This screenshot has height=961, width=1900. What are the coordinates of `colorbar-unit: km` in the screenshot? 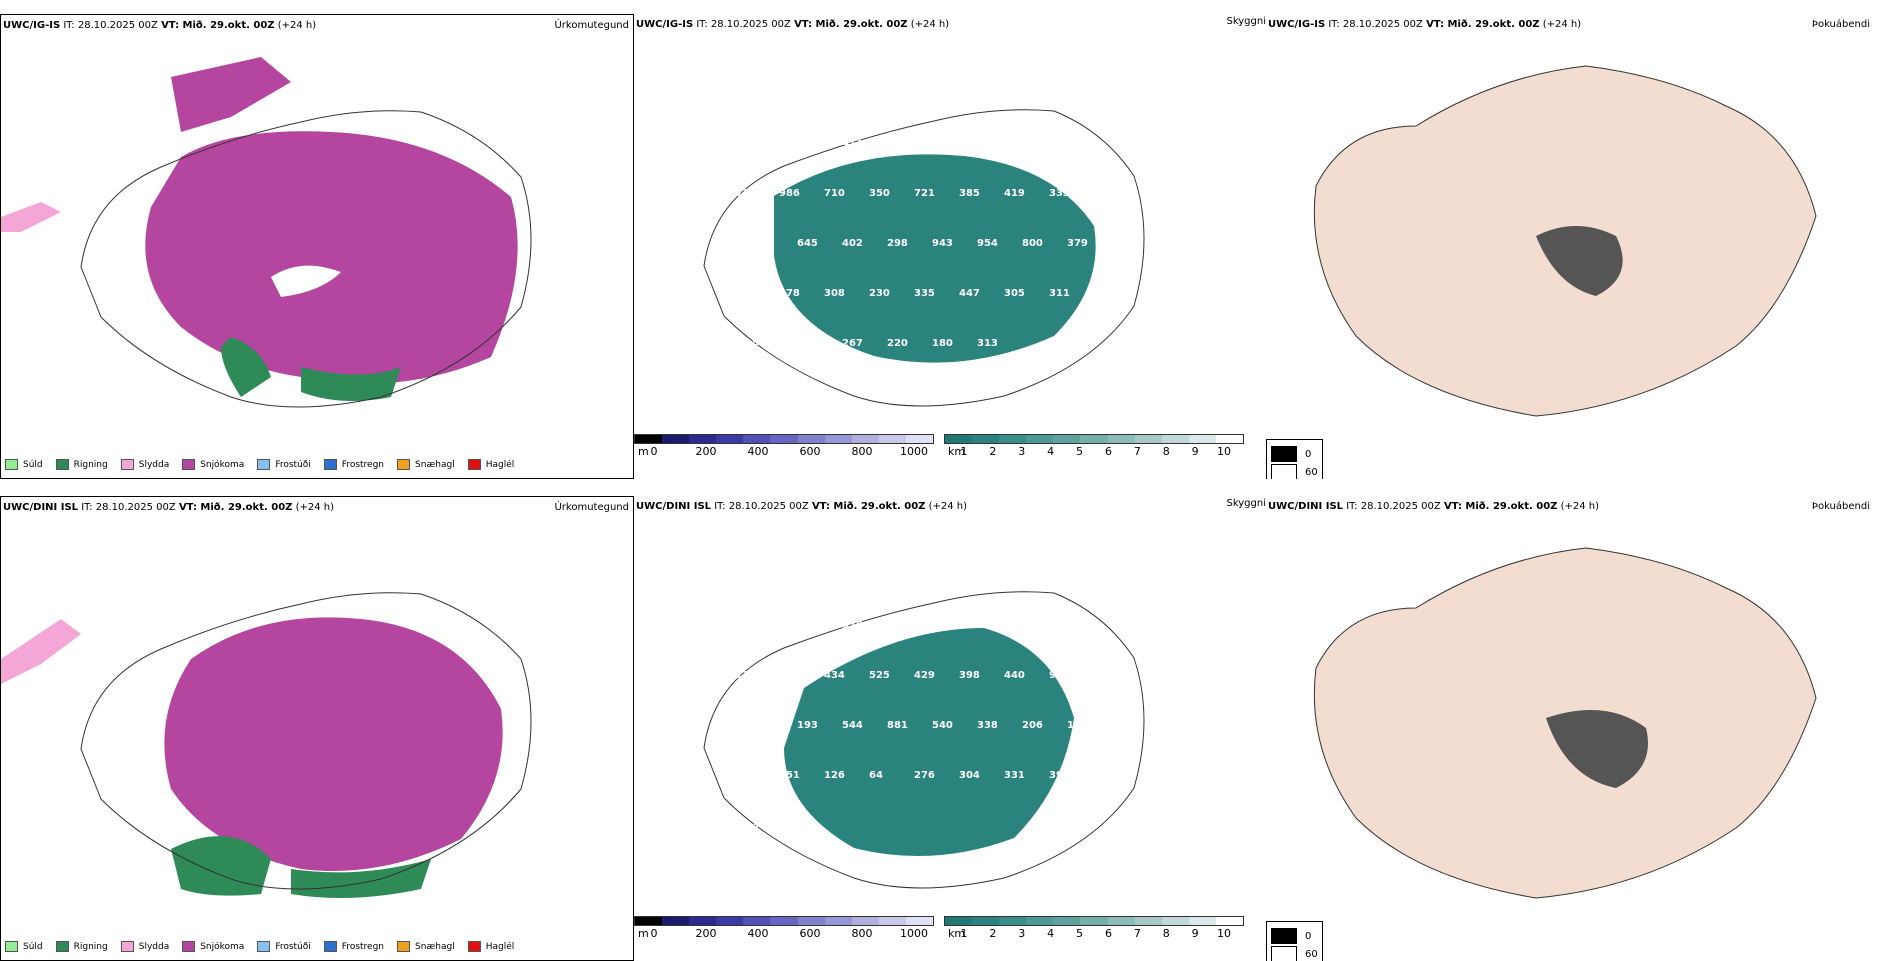 It's located at (957, 933).